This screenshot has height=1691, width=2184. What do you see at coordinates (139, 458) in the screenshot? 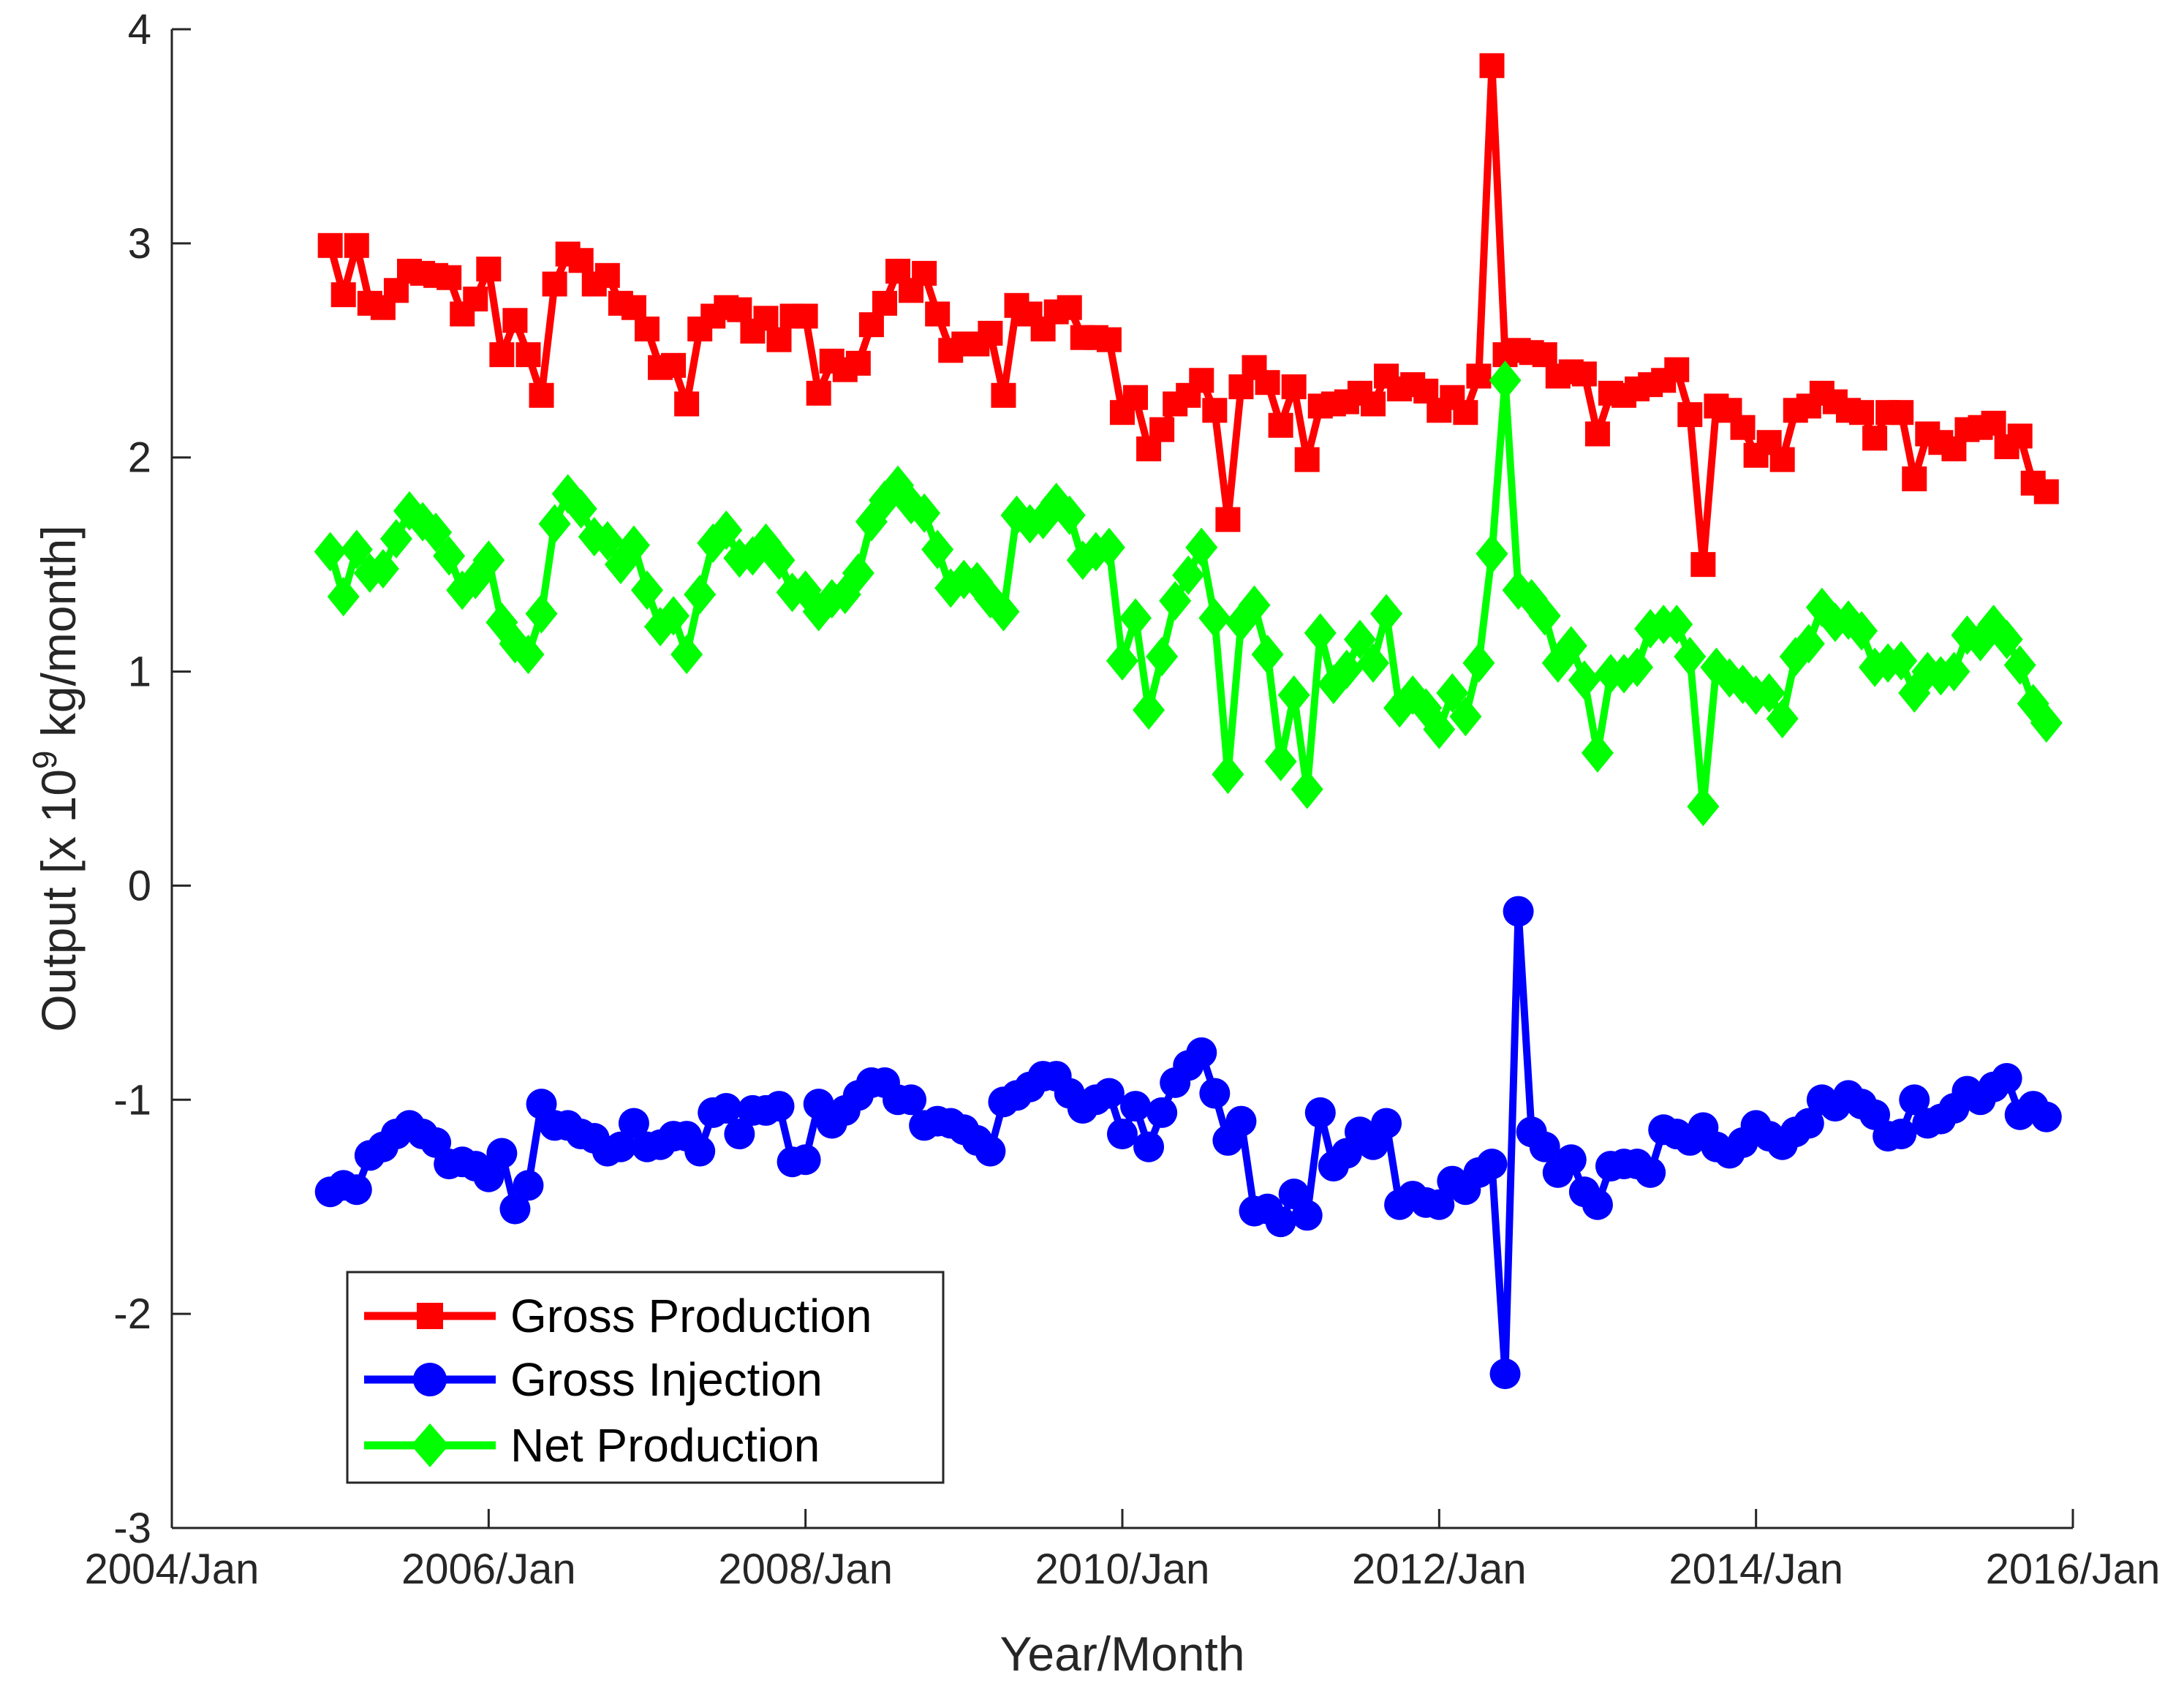
I see `y-tick-label: 2` at bounding box center [139, 458].